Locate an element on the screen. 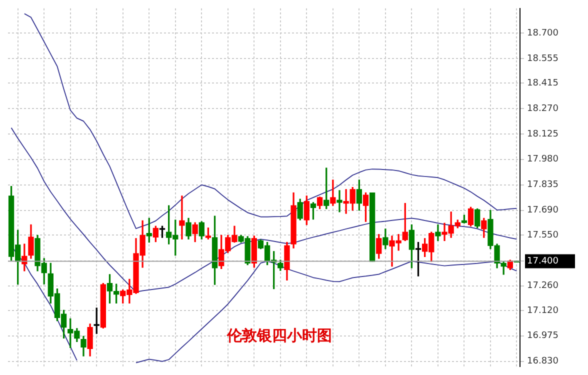  y-tick-label: 16.830 is located at coordinates (543, 361).